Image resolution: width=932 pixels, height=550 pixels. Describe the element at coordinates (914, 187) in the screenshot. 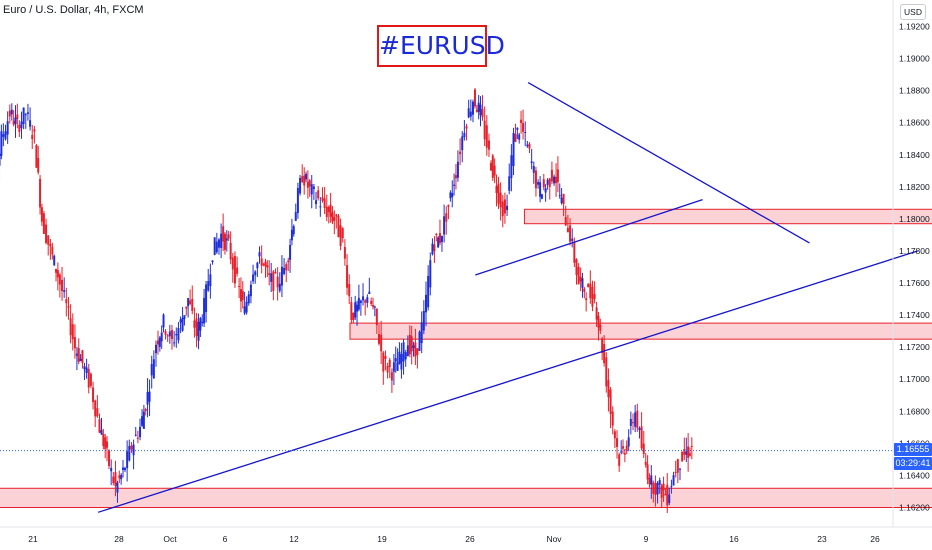

I see `y-tick-label: 1.18200` at that location.